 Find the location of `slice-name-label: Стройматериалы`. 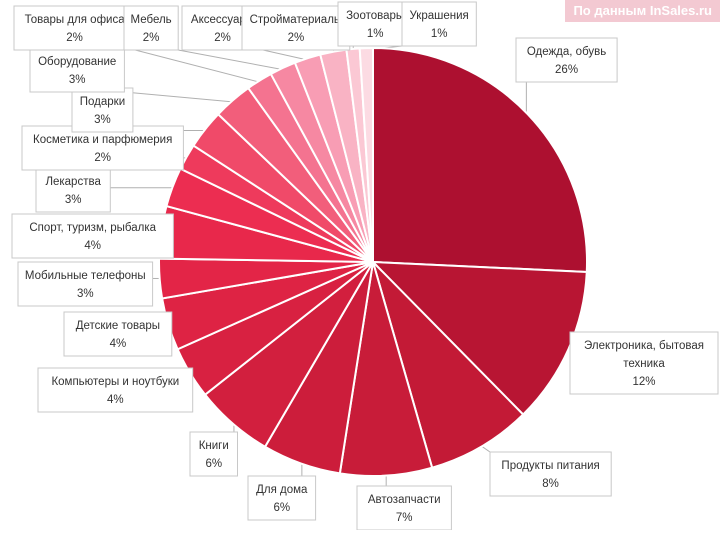

slice-name-label: Стройматериалы is located at coordinates (296, 20).